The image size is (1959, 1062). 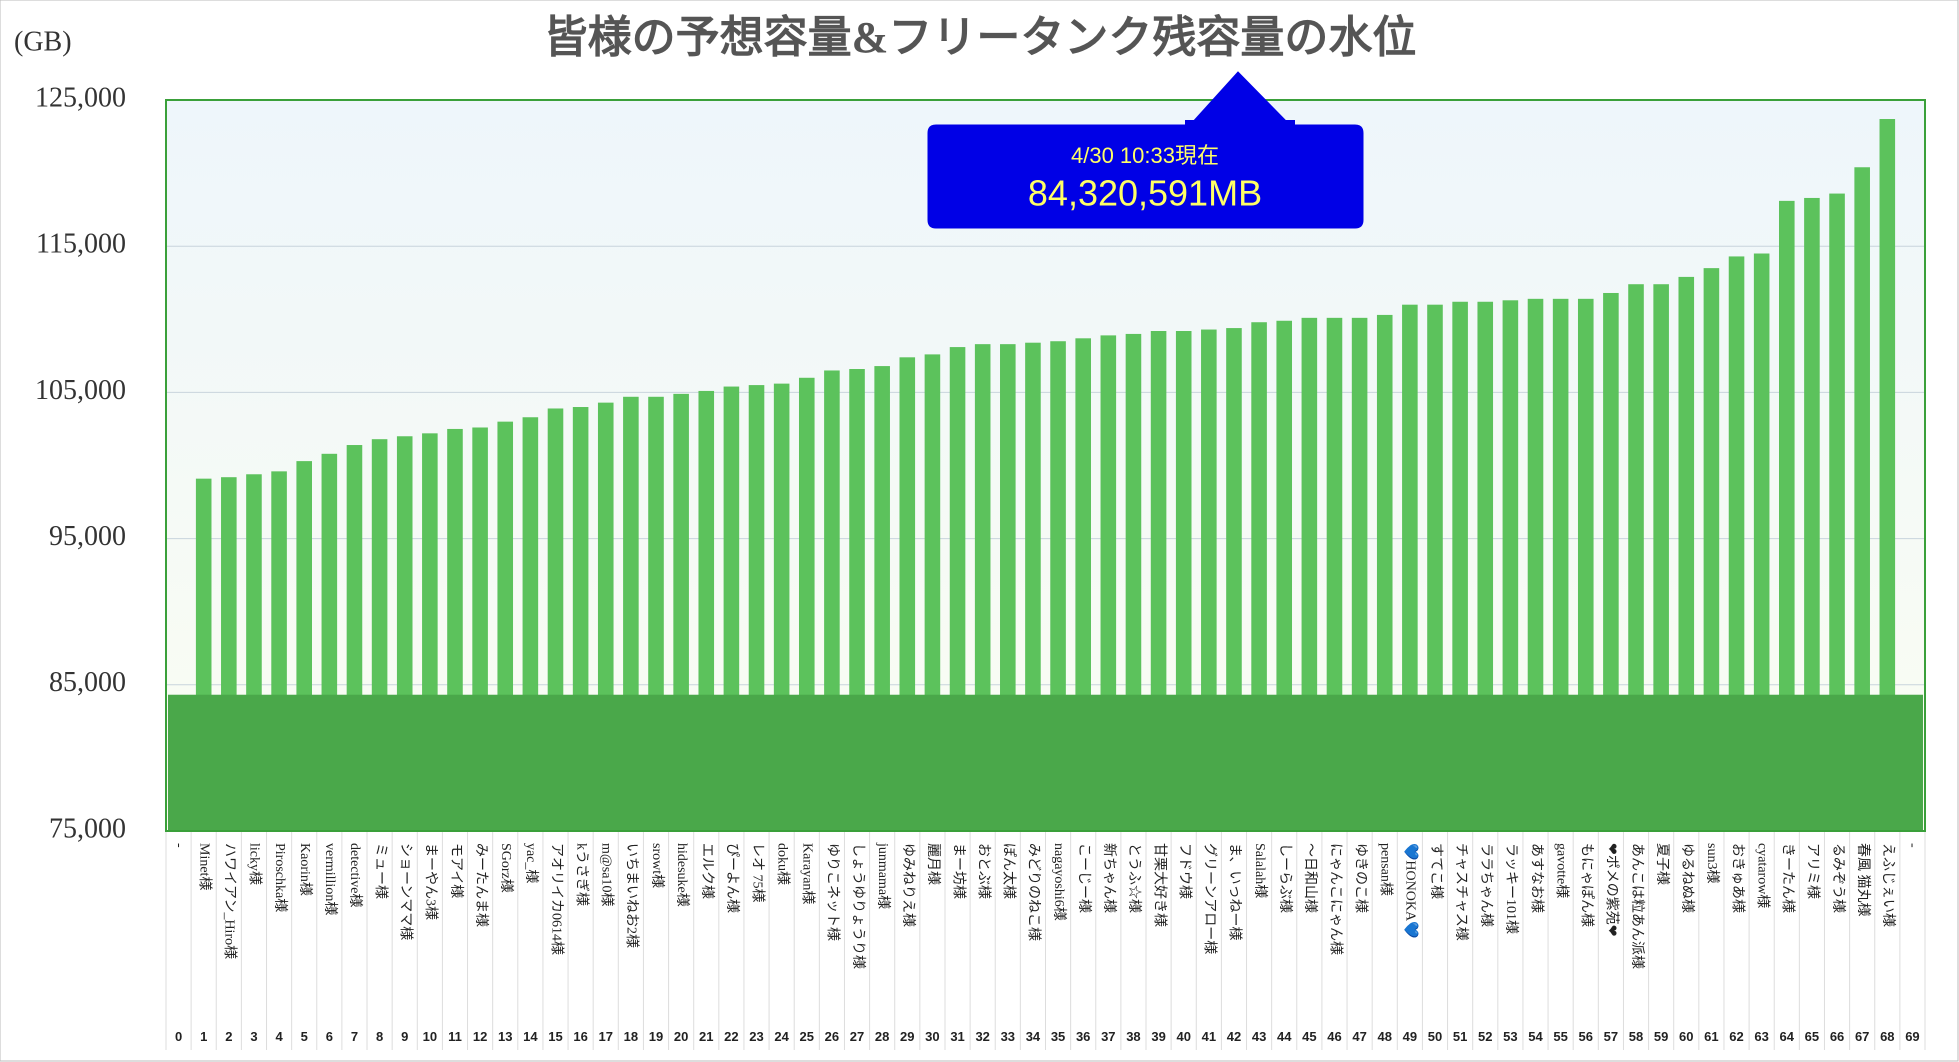 I want to click on x-tick-label: あんこは粒あん派様, so click(x=1637, y=906).